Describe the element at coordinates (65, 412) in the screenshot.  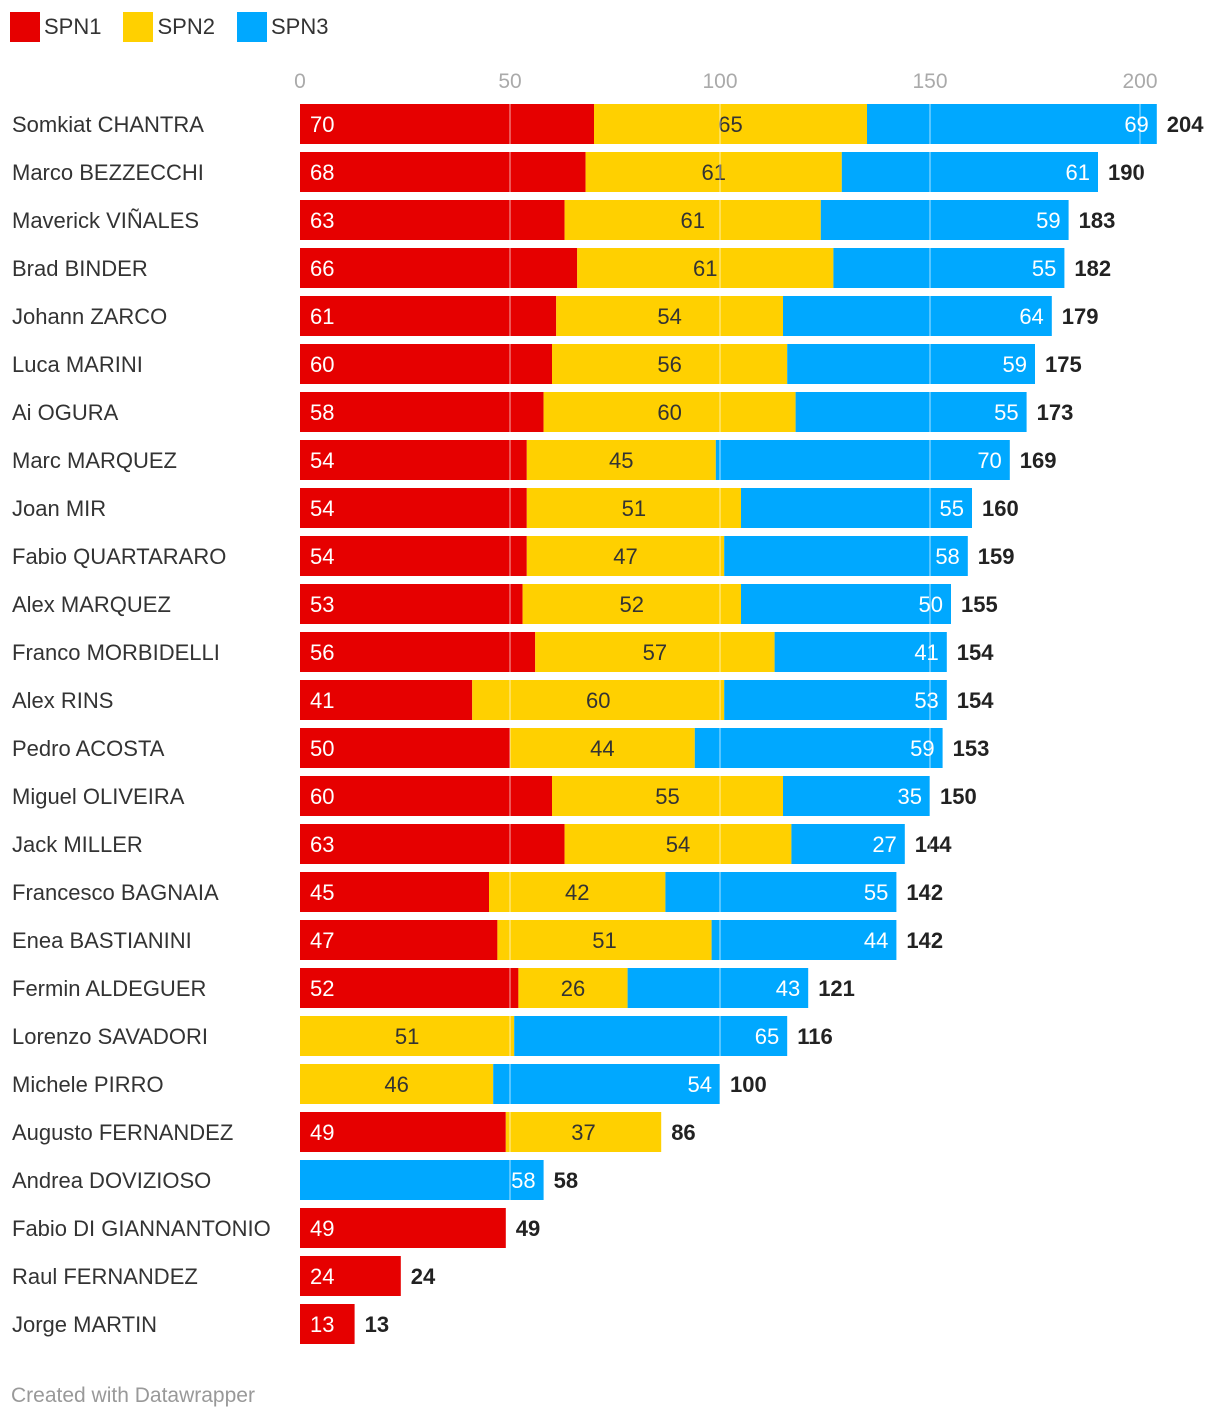
I see `category-label: Ai OGURA` at that location.